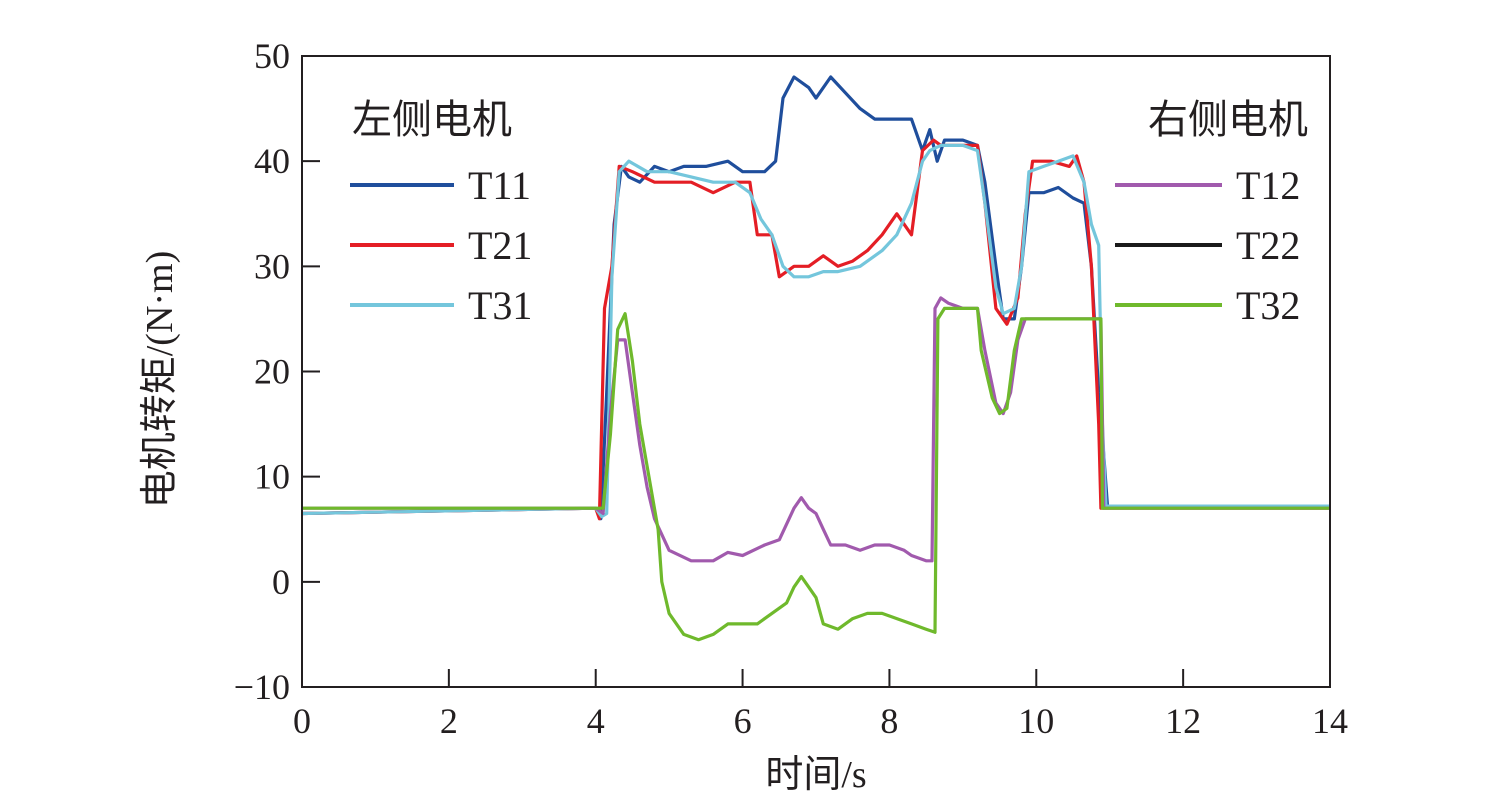 The height and width of the screenshot is (811, 1500). What do you see at coordinates (281, 582) in the screenshot?
I see `y-tick-label: 0` at bounding box center [281, 582].